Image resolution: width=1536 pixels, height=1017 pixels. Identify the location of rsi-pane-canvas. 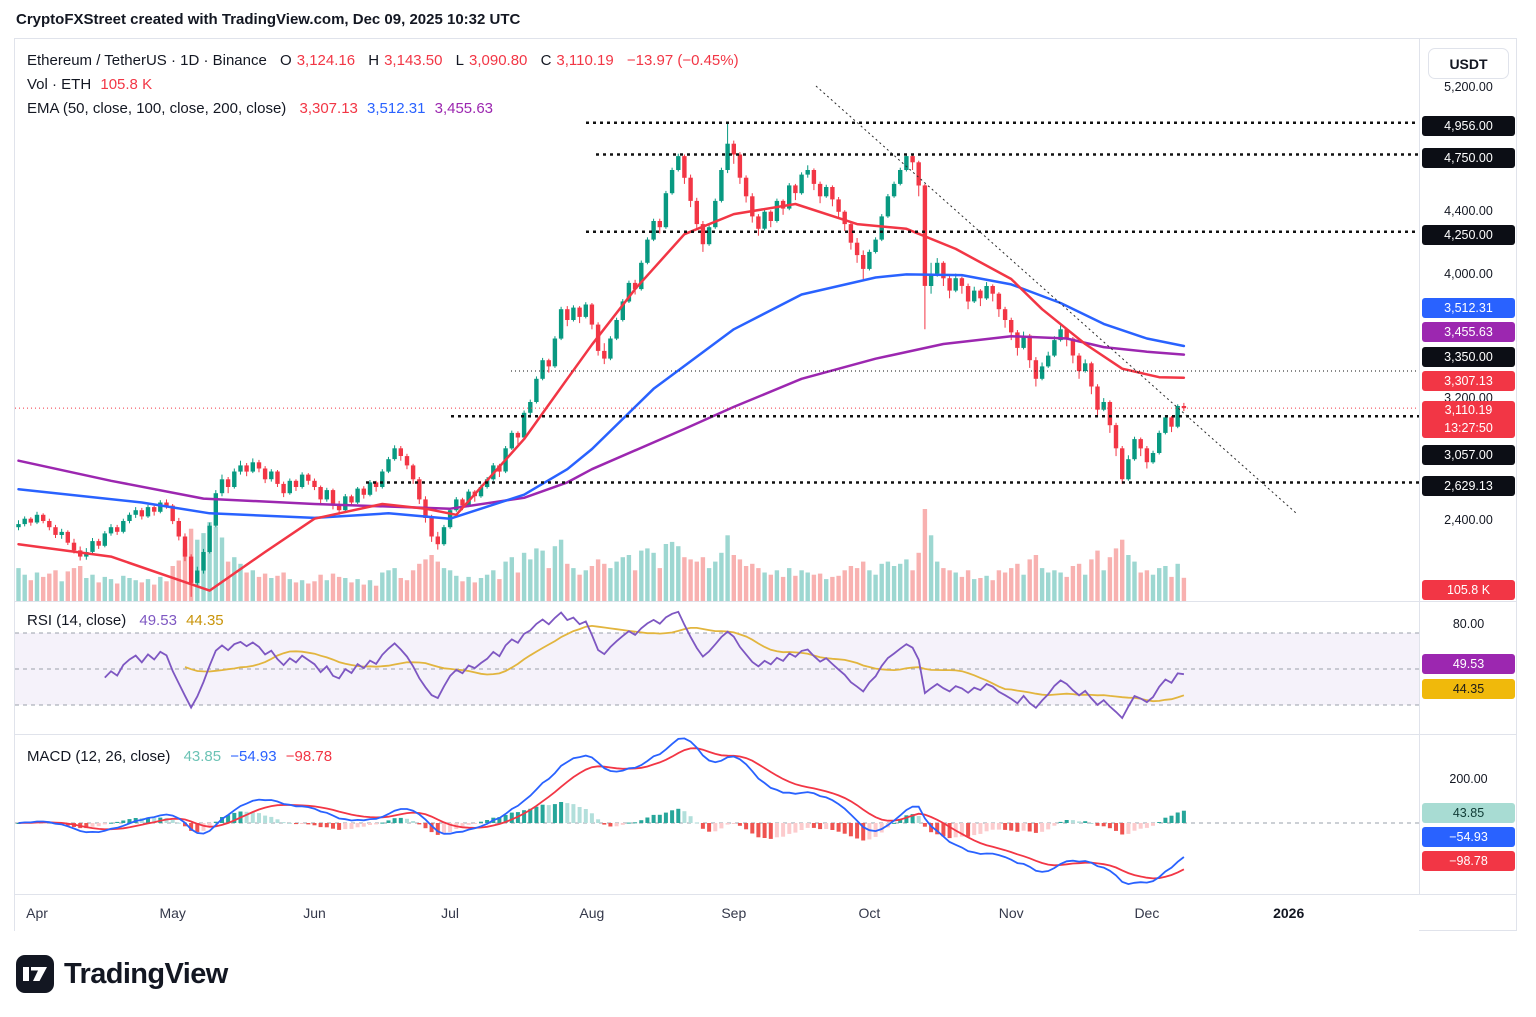
(717, 667).